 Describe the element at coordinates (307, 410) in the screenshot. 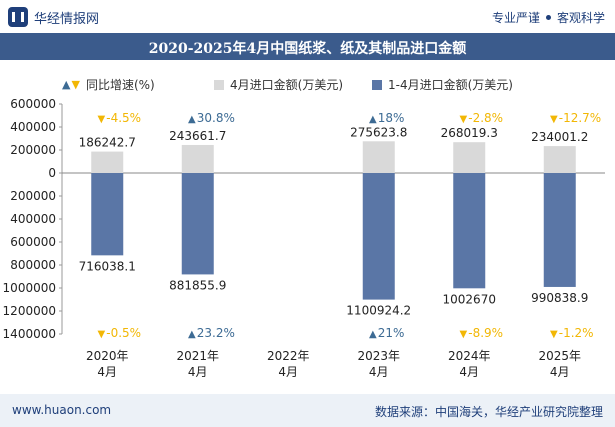

I see `footer: www.huaon.com 数据来源：中国海关，华经产业研究院整理` at that location.